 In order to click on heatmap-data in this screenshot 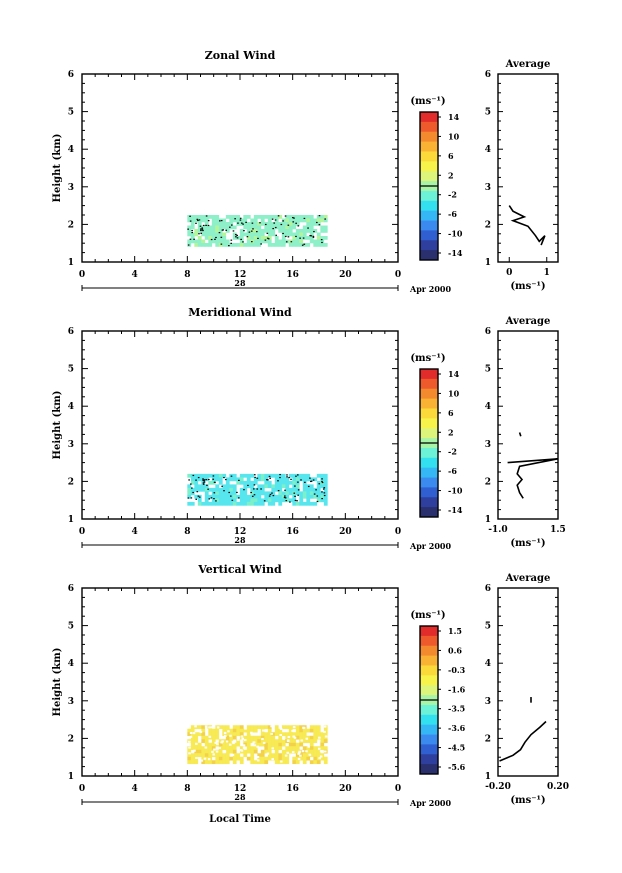, I will do `click(257, 231)`.